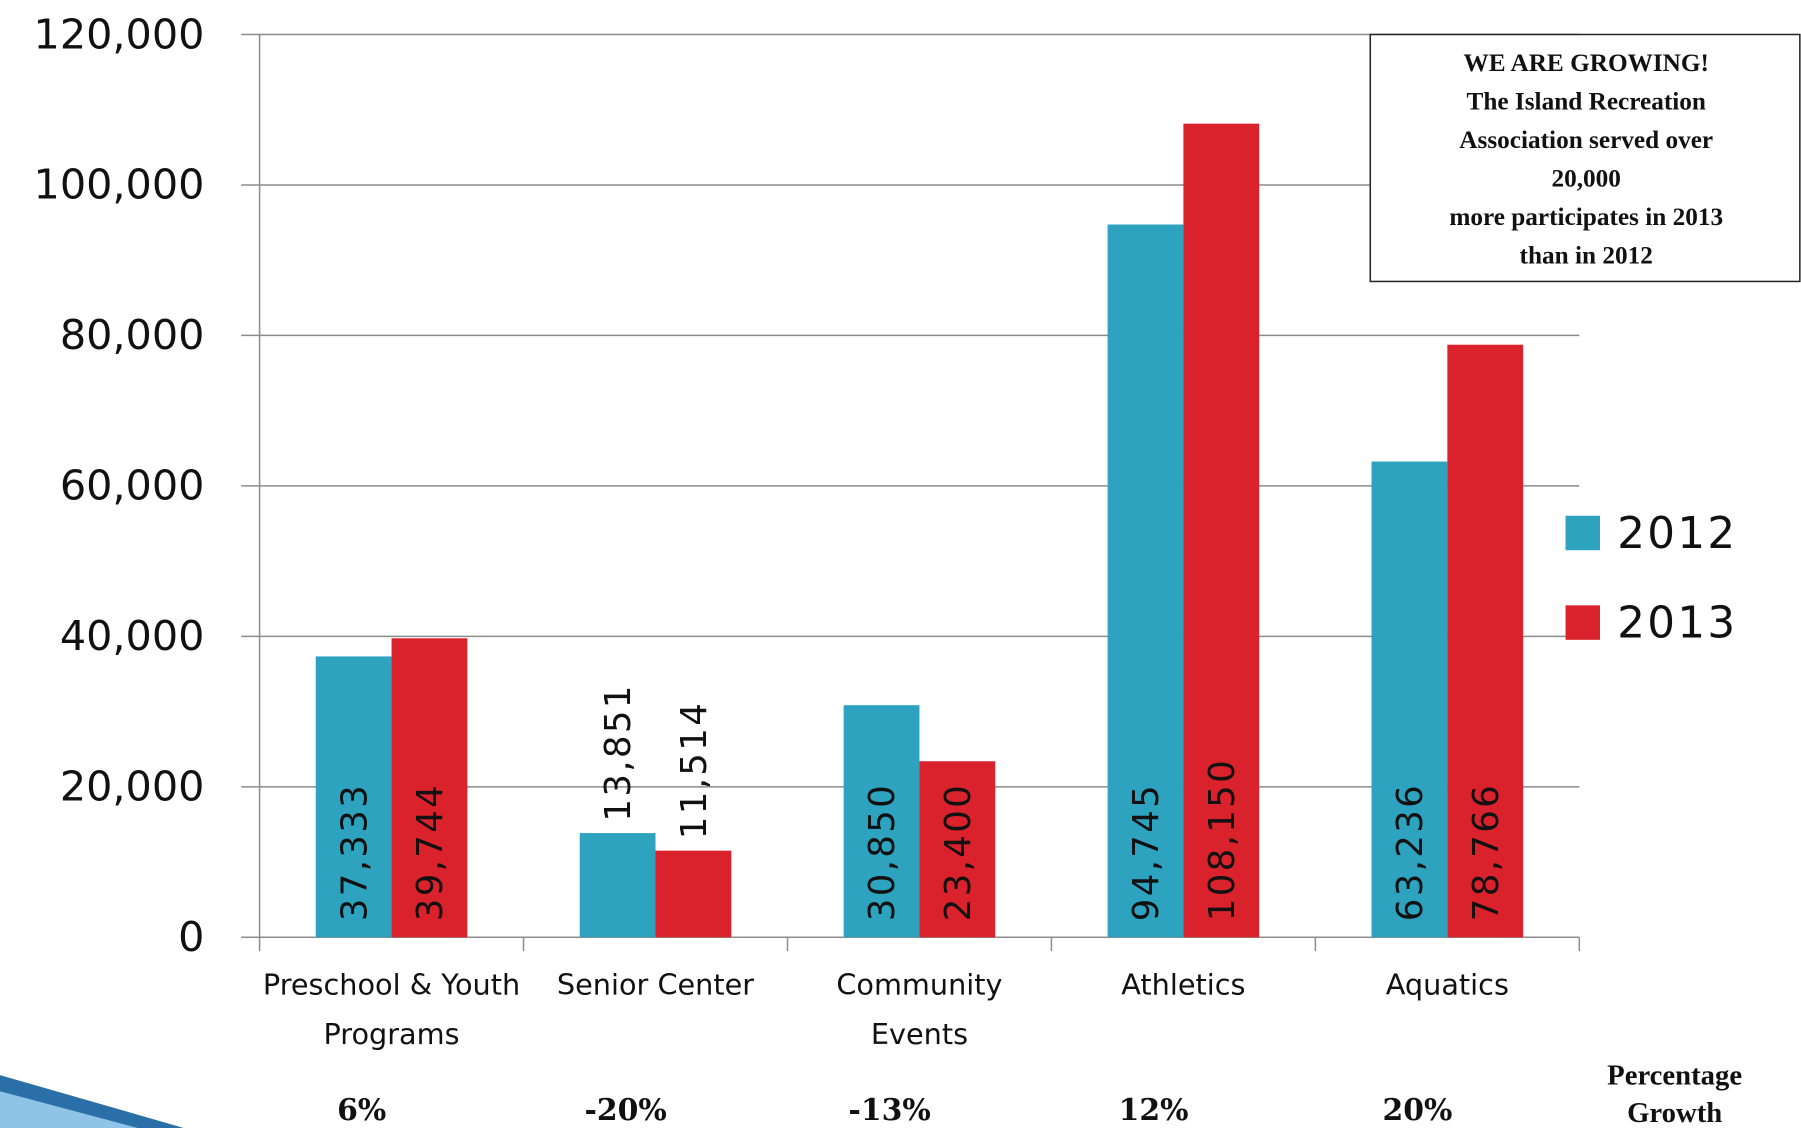  Describe the element at coordinates (191, 937) in the screenshot. I see `y-tick-label: 0` at that location.